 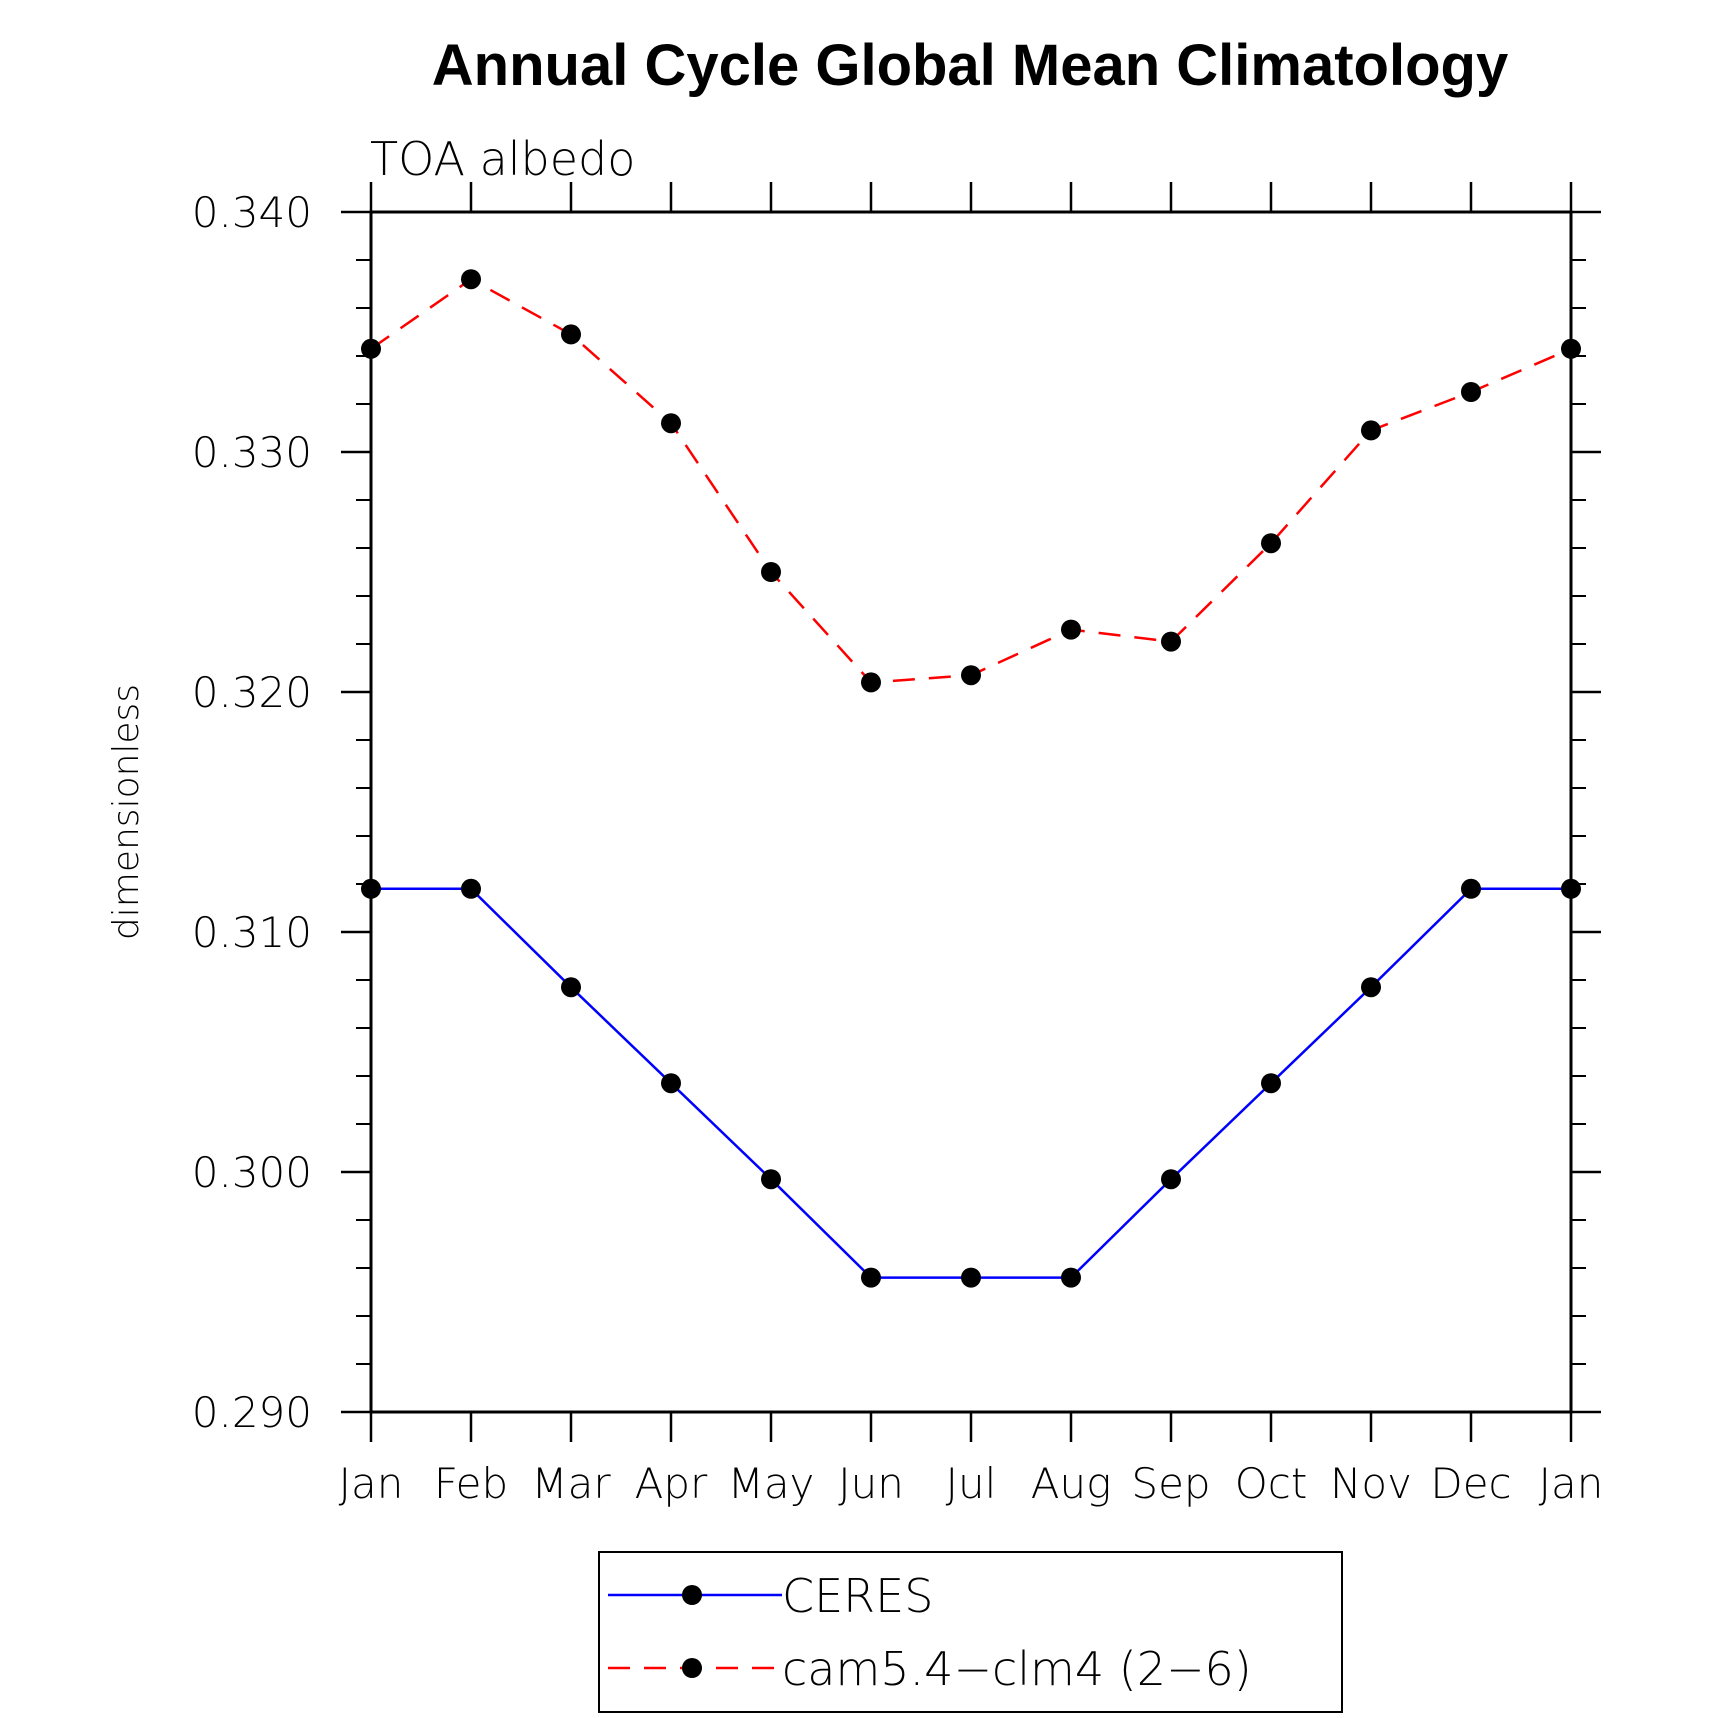 What do you see at coordinates (1470, 1483) in the screenshot?
I see `x-tick-label: Dec` at bounding box center [1470, 1483].